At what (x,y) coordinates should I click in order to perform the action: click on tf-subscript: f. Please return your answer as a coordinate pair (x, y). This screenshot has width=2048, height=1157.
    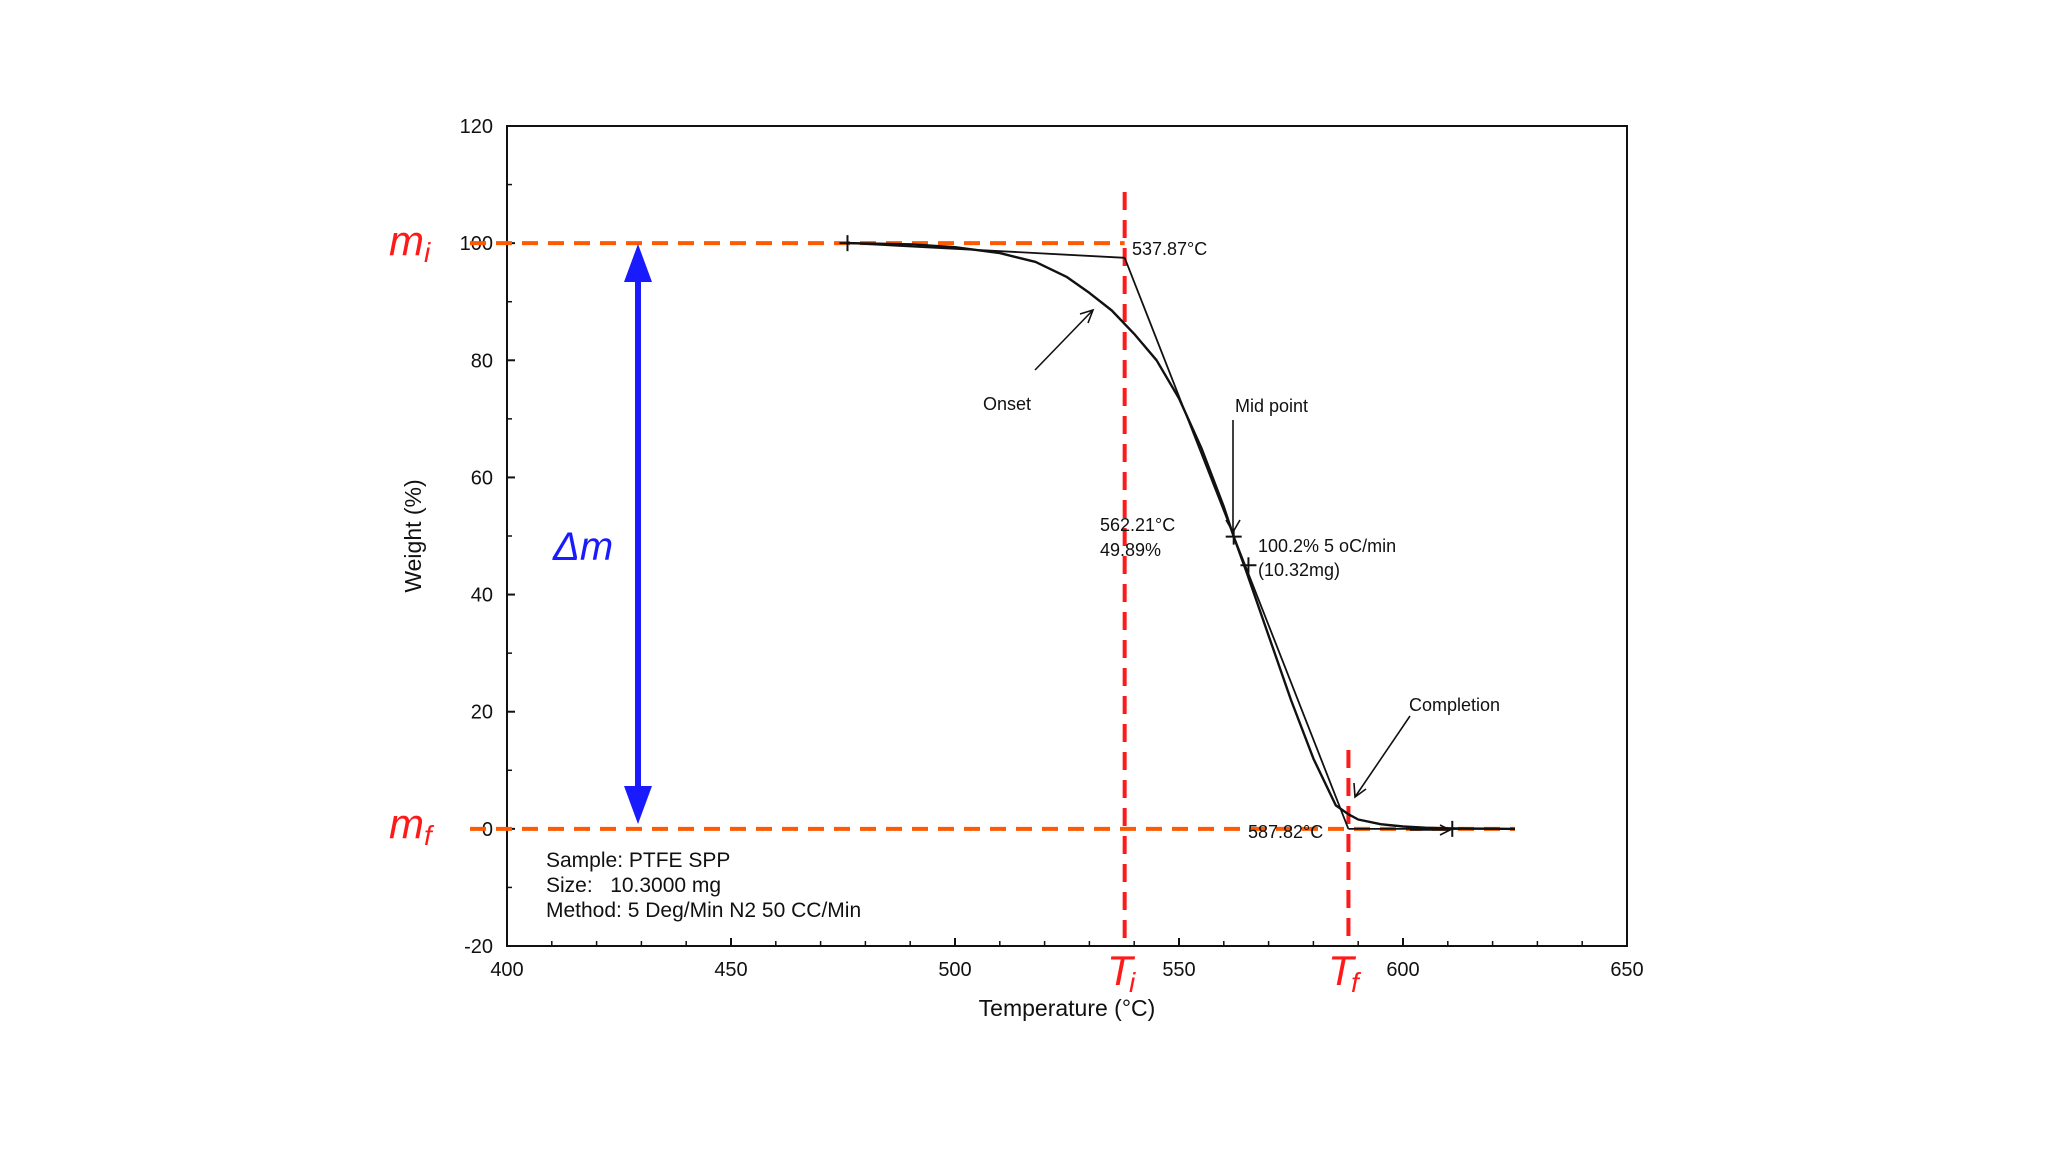
    Looking at the image, I should click on (1356, 982).